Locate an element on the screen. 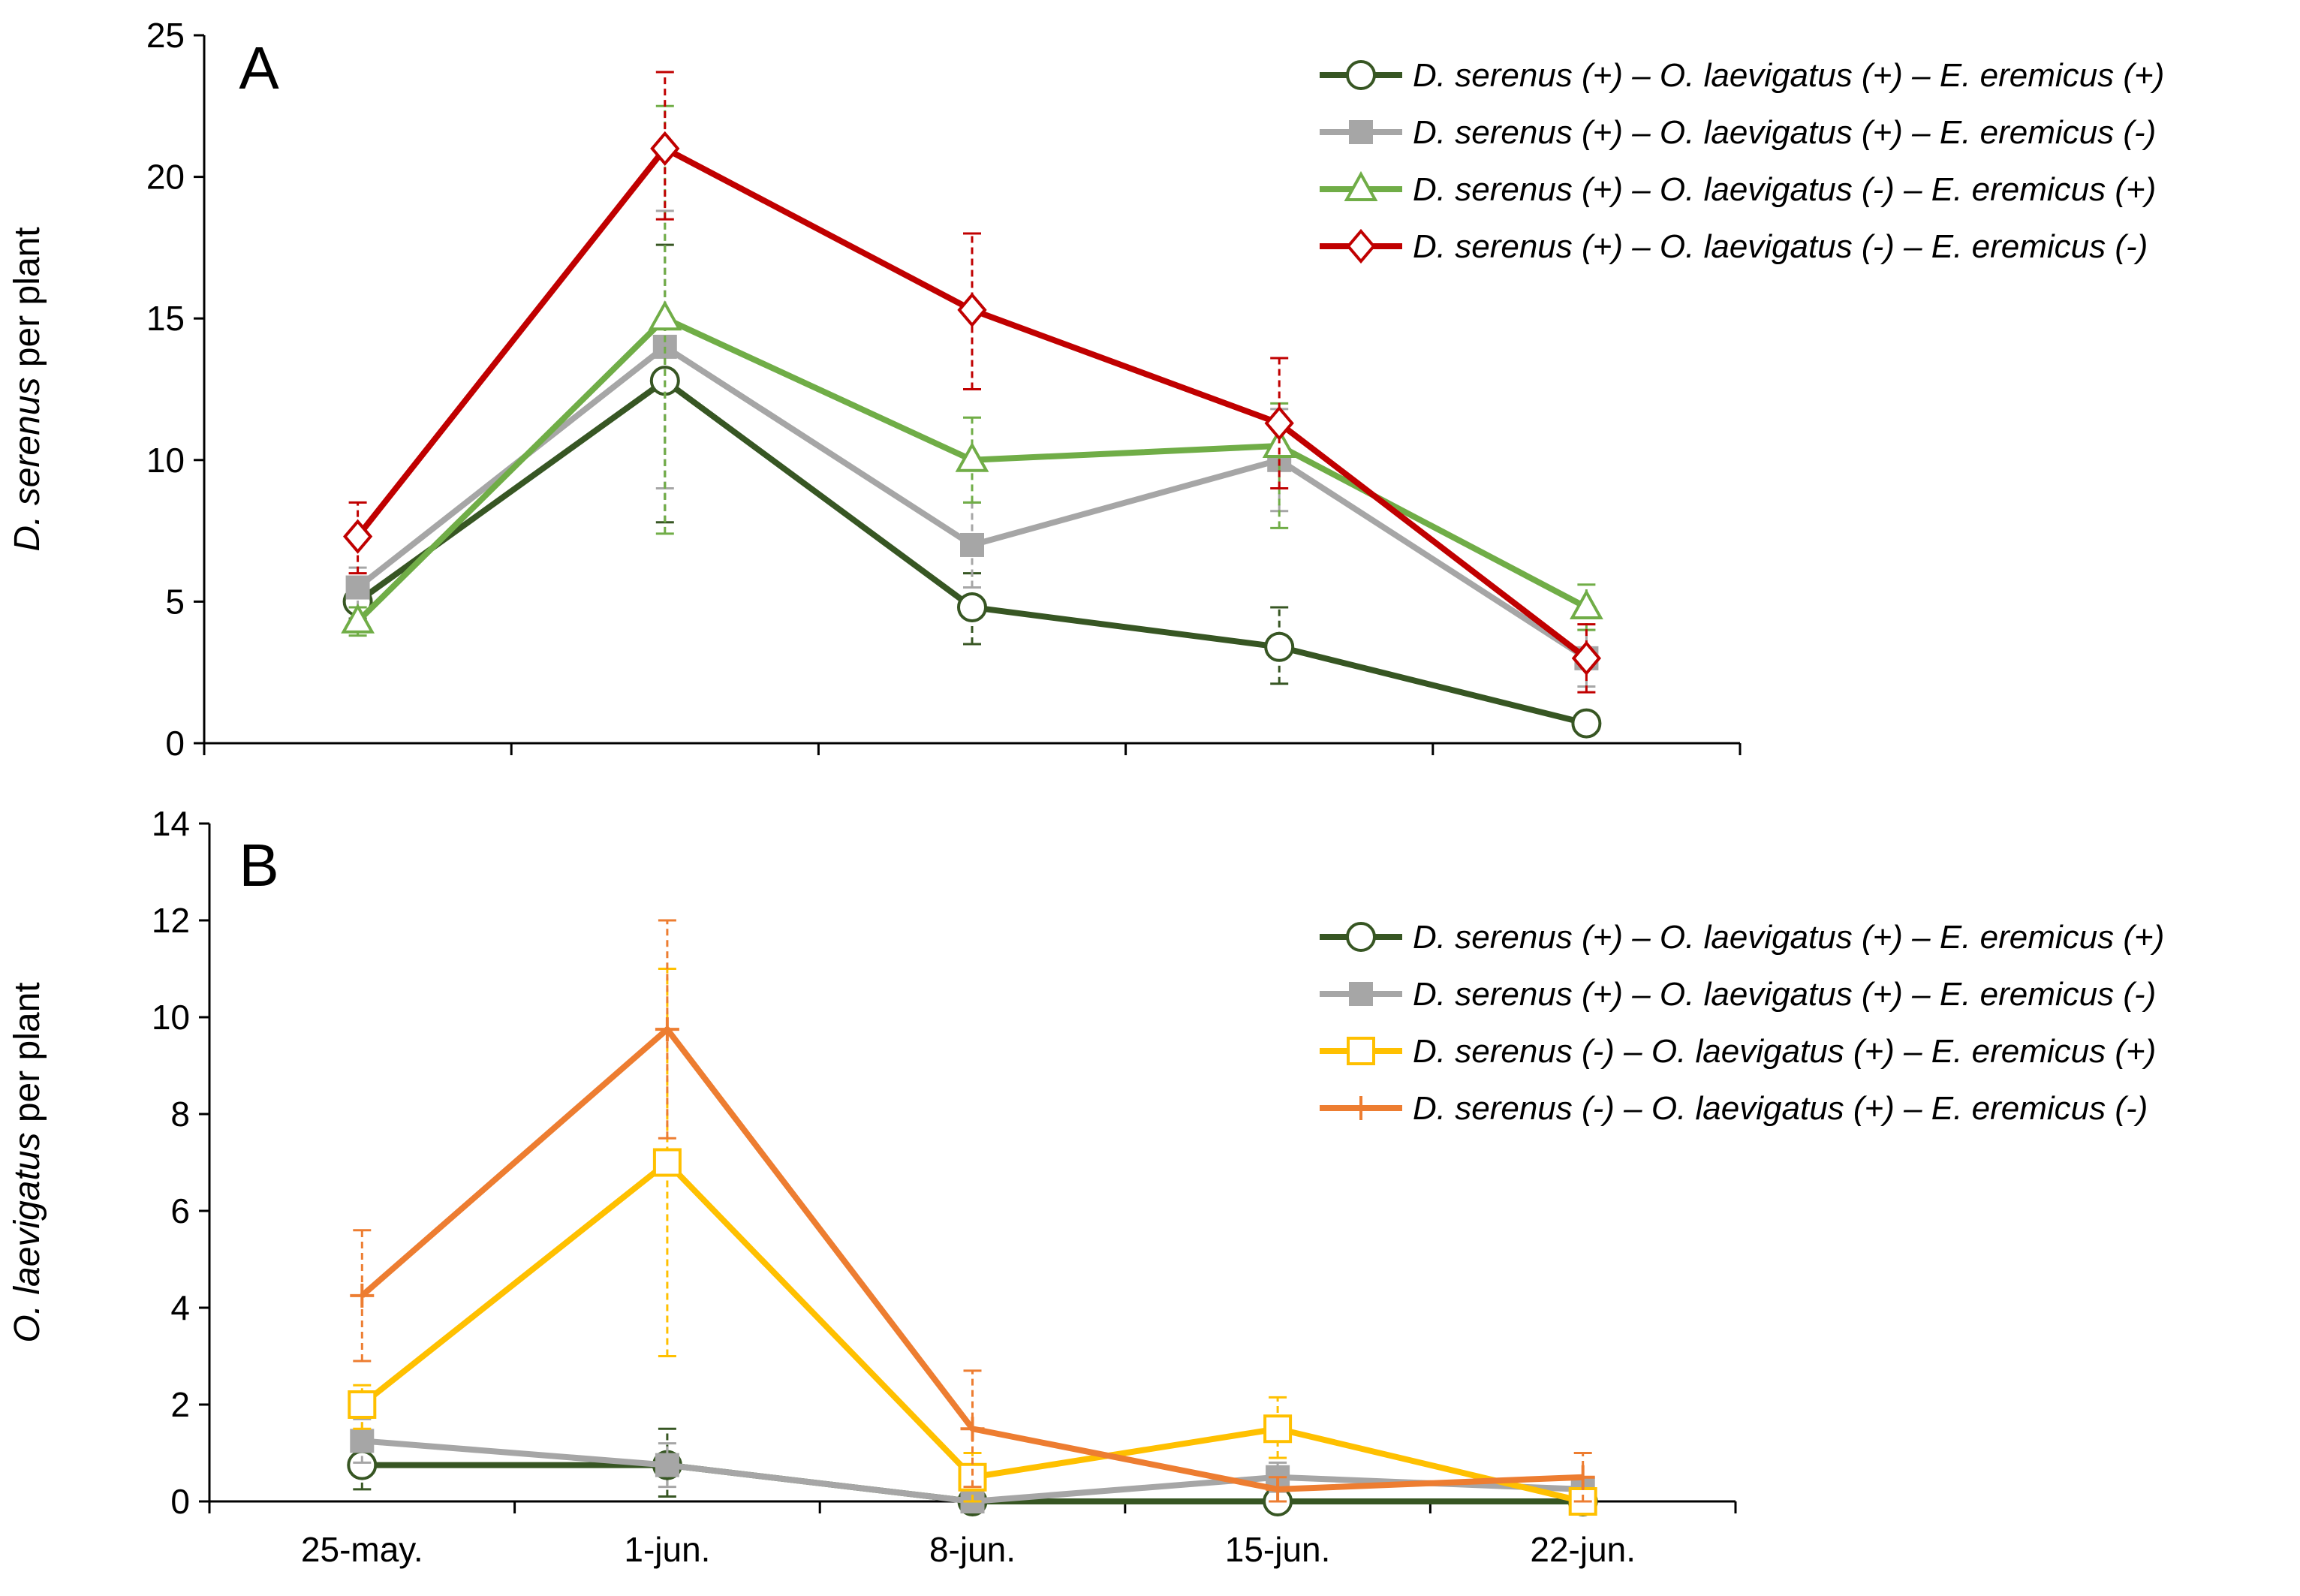 The image size is (2300, 1596). y-tick-label: 12 is located at coordinates (171, 920).